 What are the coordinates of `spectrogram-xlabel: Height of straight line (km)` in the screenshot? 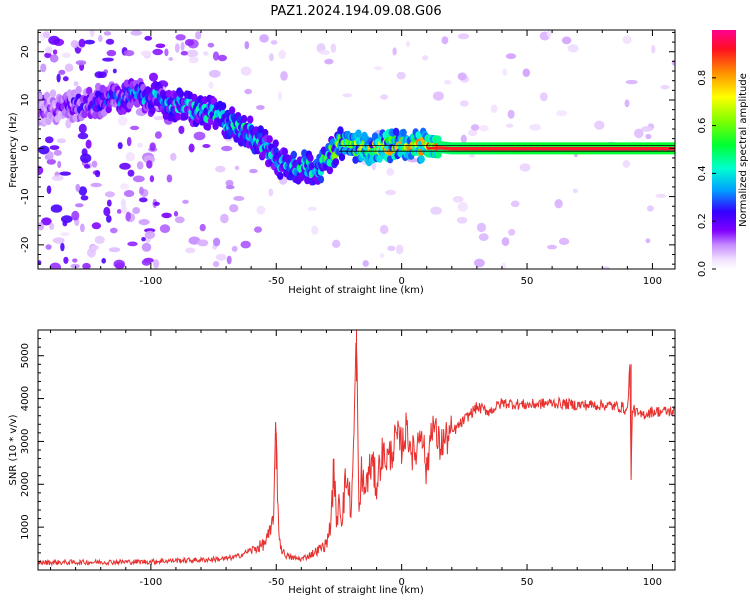 It's located at (356, 290).